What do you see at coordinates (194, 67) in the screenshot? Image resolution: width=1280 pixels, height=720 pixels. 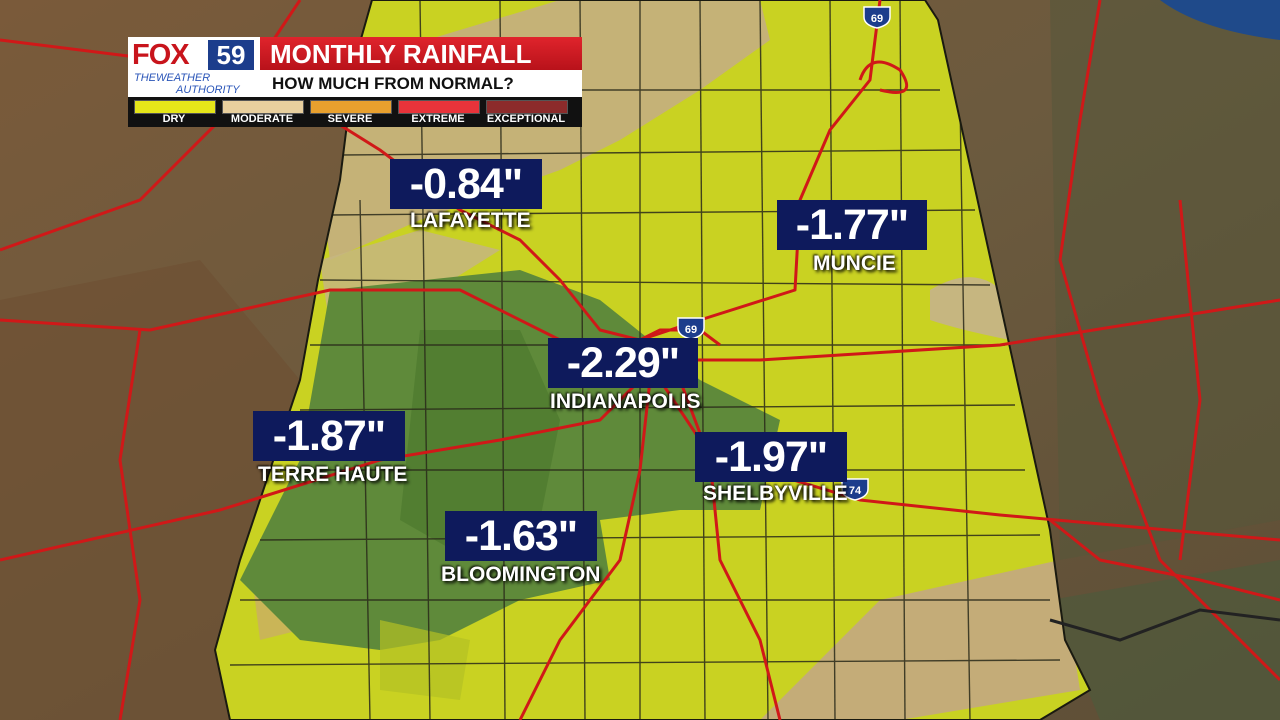 I see `fox59-logo: FOX 59 THEWEATHER AUTHORITY` at bounding box center [194, 67].